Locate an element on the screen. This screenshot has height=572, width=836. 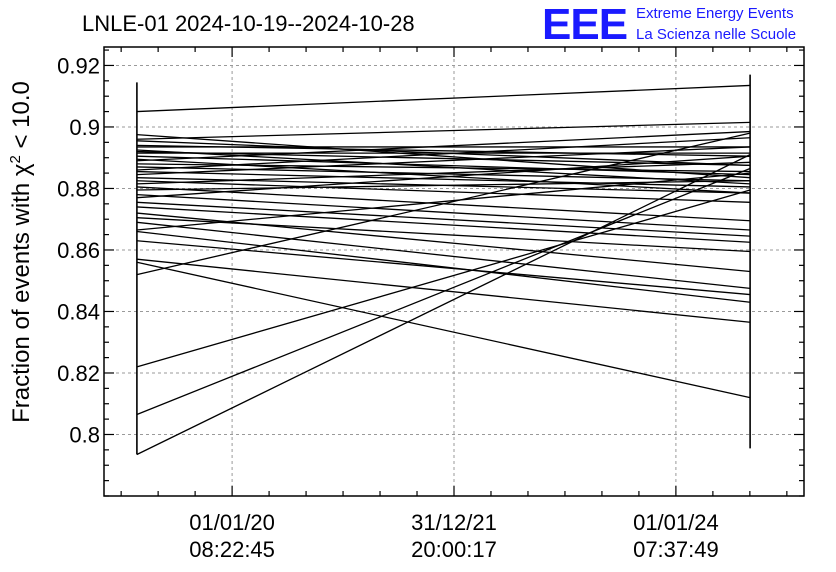
x-tick-label-date-0: 01/01/20 is located at coordinates (232, 522).